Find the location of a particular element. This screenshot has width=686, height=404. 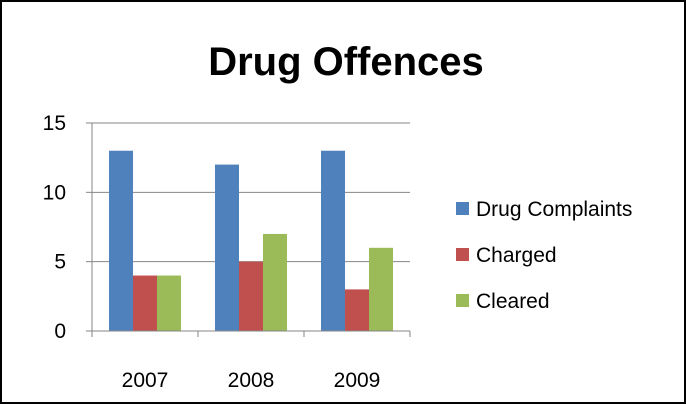

legend: Drug Complaints Charged Cleared is located at coordinates (544, 255).